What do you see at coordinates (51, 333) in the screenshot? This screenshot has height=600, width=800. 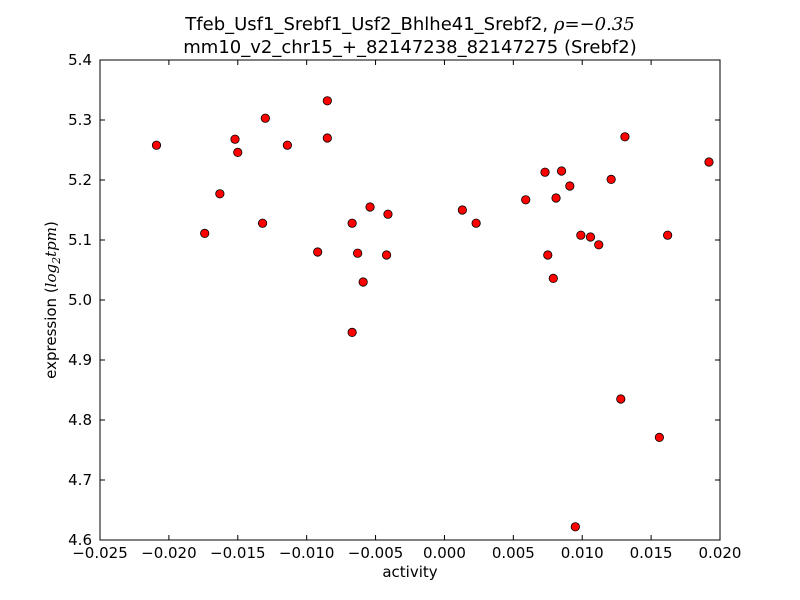 I see `y-label-prefix: expression (` at bounding box center [51, 333].